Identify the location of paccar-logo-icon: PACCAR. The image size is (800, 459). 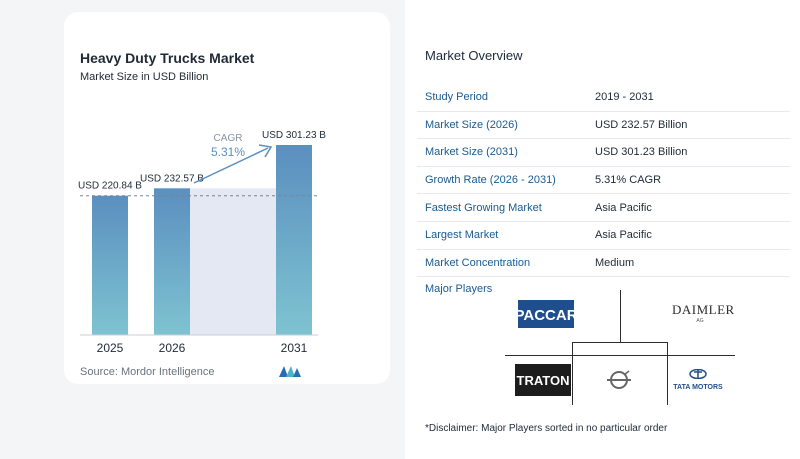
(546, 316).